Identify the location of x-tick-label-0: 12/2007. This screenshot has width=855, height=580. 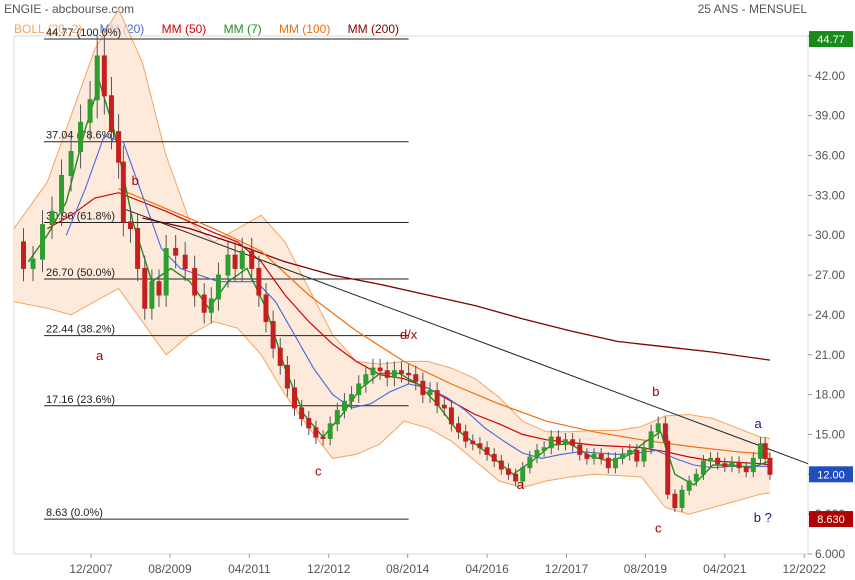
(91, 569).